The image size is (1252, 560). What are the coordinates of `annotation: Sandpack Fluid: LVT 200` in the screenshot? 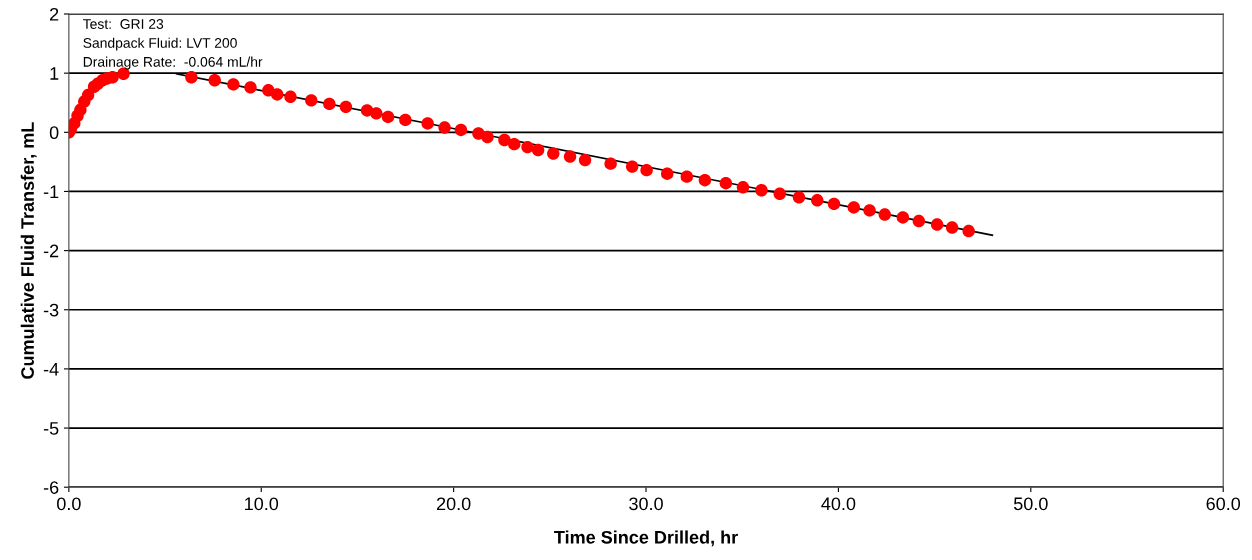 It's located at (160, 44).